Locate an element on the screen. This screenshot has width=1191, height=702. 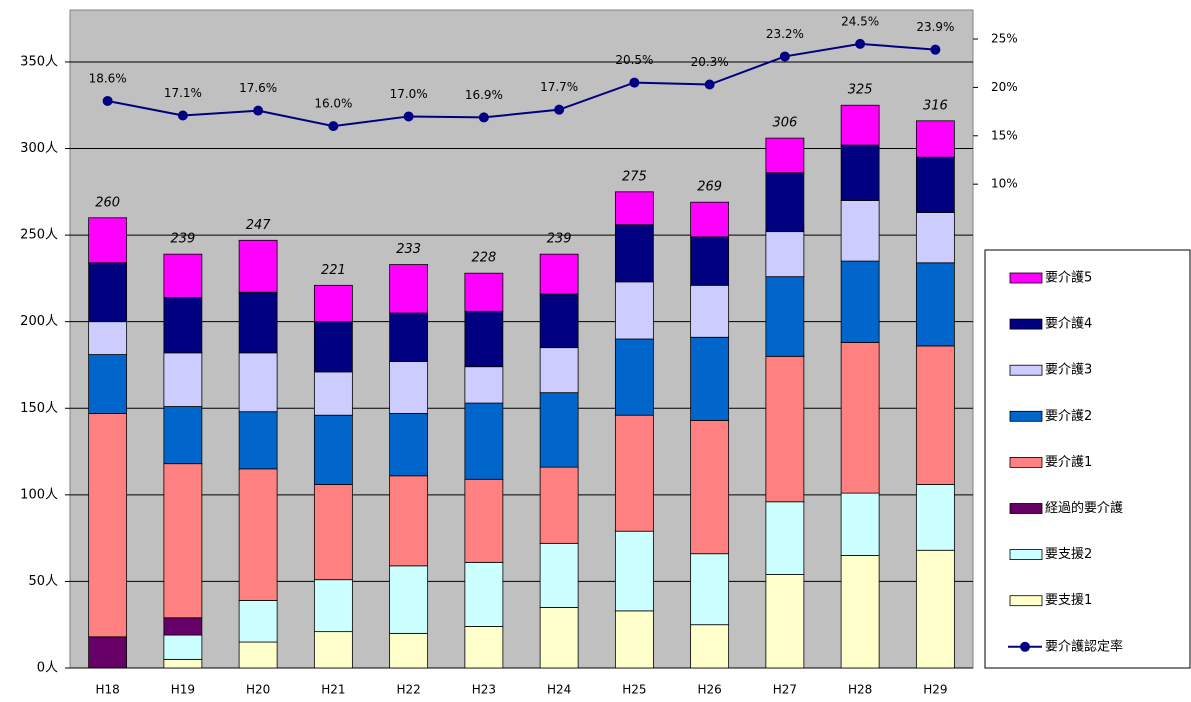
total-label: 221 is located at coordinates (333, 270).